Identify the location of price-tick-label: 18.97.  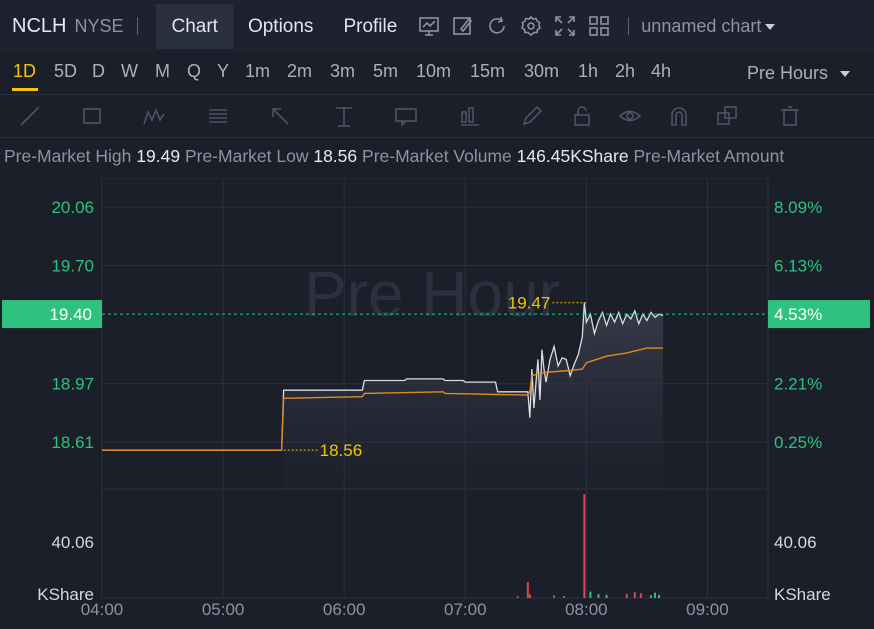
(72, 384).